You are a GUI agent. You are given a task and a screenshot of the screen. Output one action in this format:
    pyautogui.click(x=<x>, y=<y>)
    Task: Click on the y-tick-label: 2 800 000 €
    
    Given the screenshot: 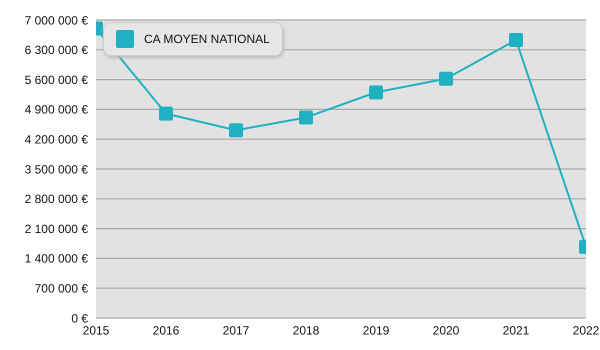 What is the action you would take?
    pyautogui.click(x=56, y=199)
    